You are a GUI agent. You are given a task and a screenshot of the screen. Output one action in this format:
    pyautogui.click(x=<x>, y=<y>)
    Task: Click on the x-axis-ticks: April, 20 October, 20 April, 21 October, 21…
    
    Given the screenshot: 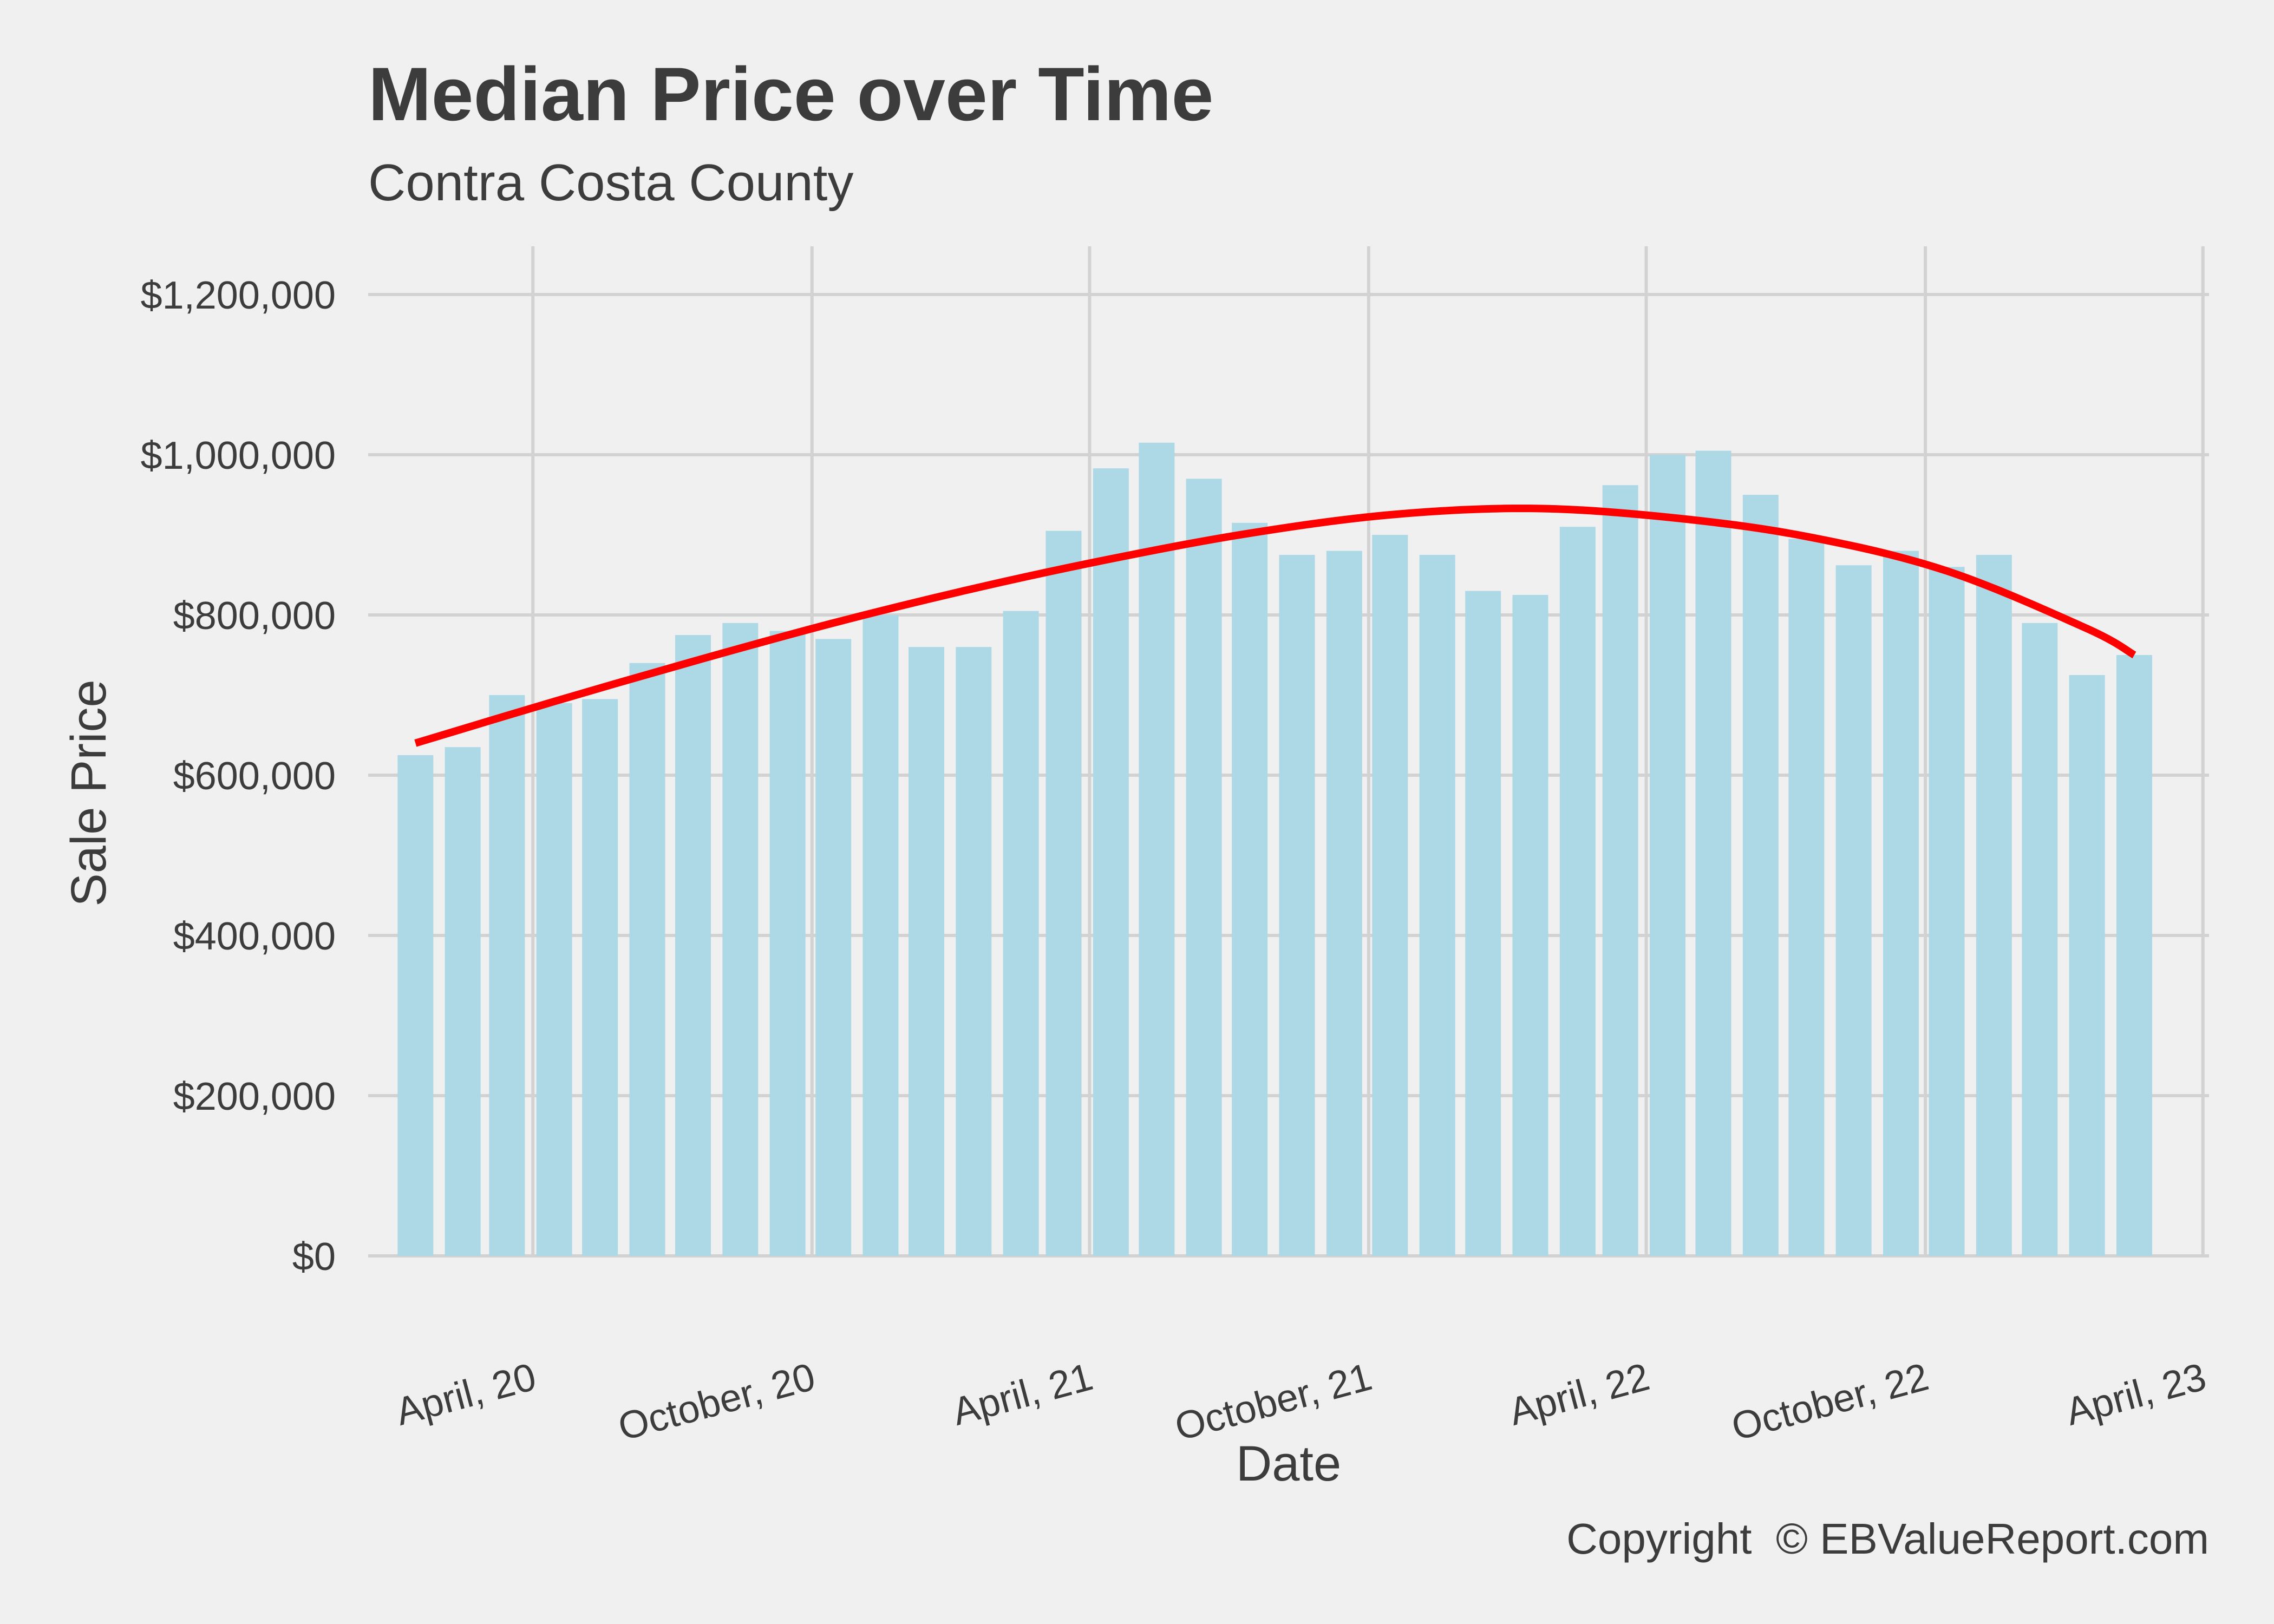 What is the action you would take?
    pyautogui.click(x=1301, y=1402)
    